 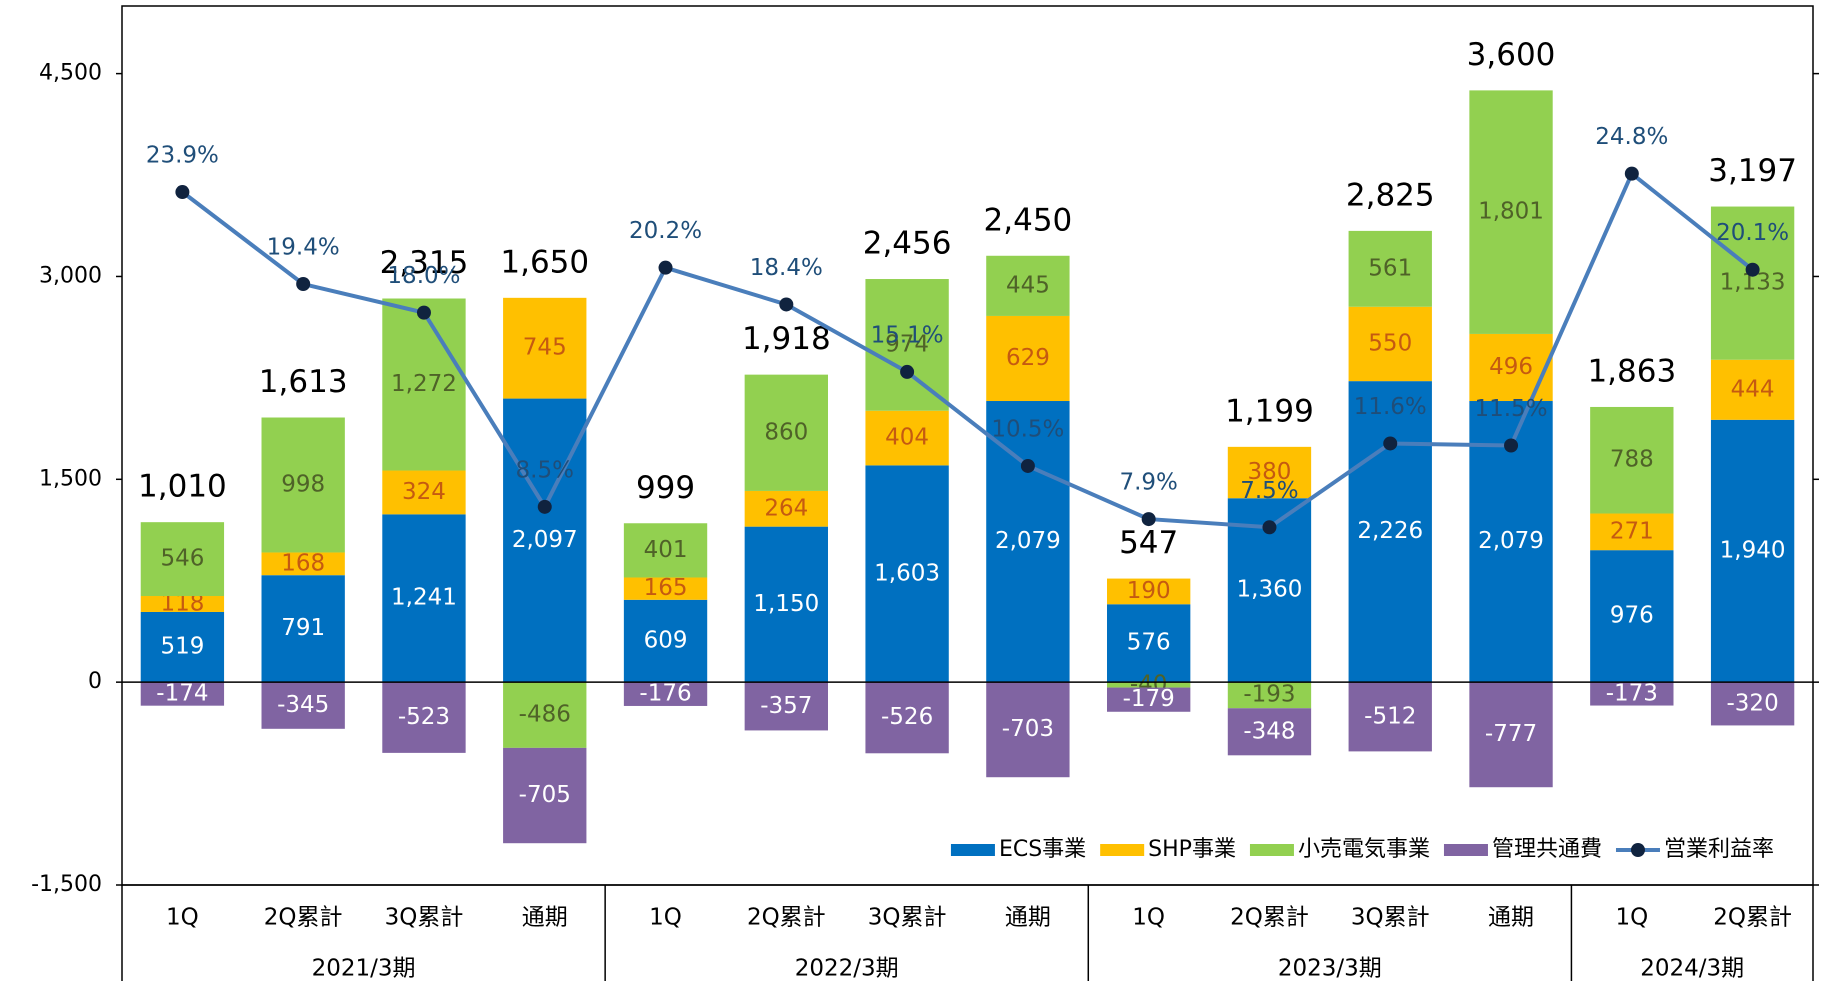 I want to click on data-label: 264, so click(x=786, y=508).